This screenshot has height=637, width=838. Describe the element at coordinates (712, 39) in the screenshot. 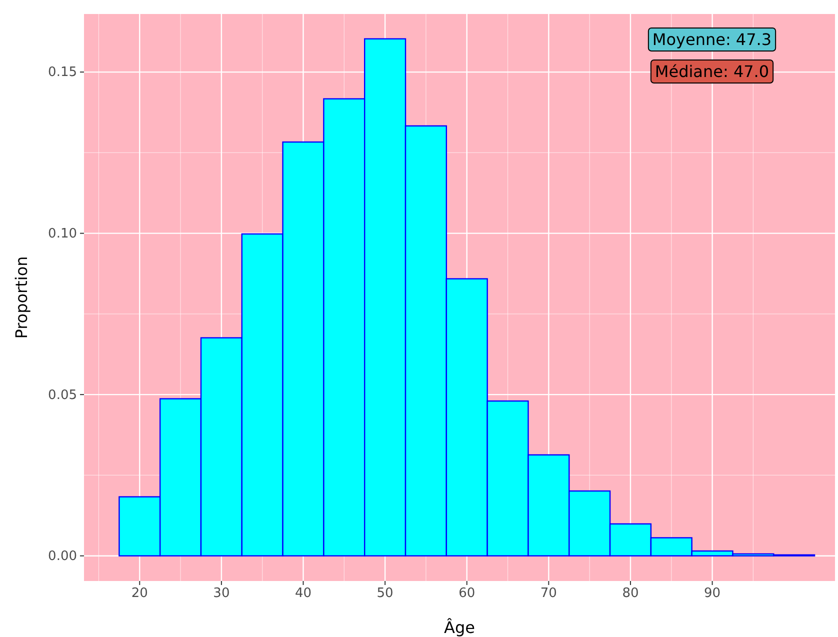

I see `annotation: Moyenne: 47.3` at that location.